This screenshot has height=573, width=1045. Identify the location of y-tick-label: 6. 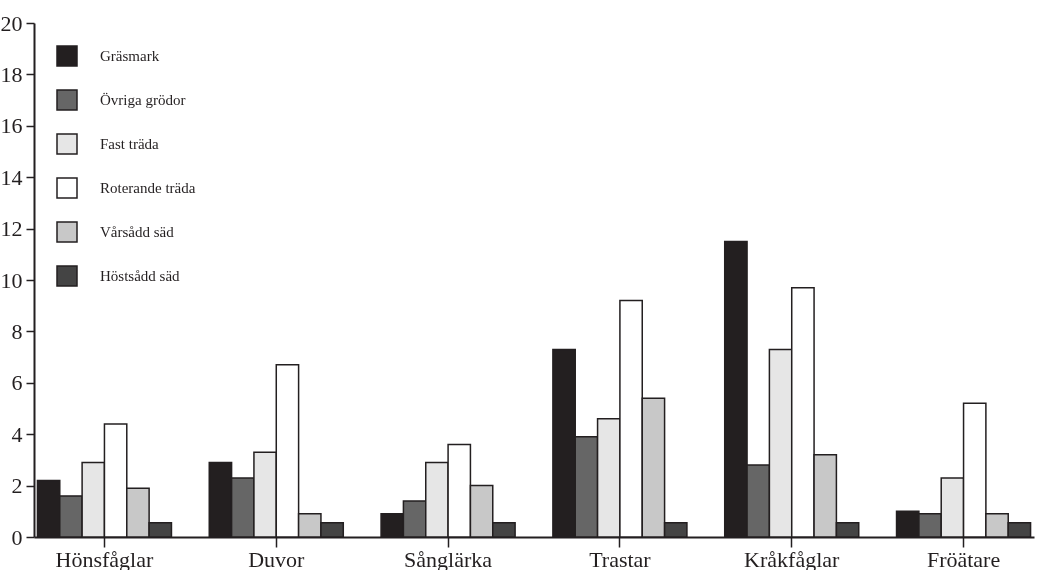
(17, 383).